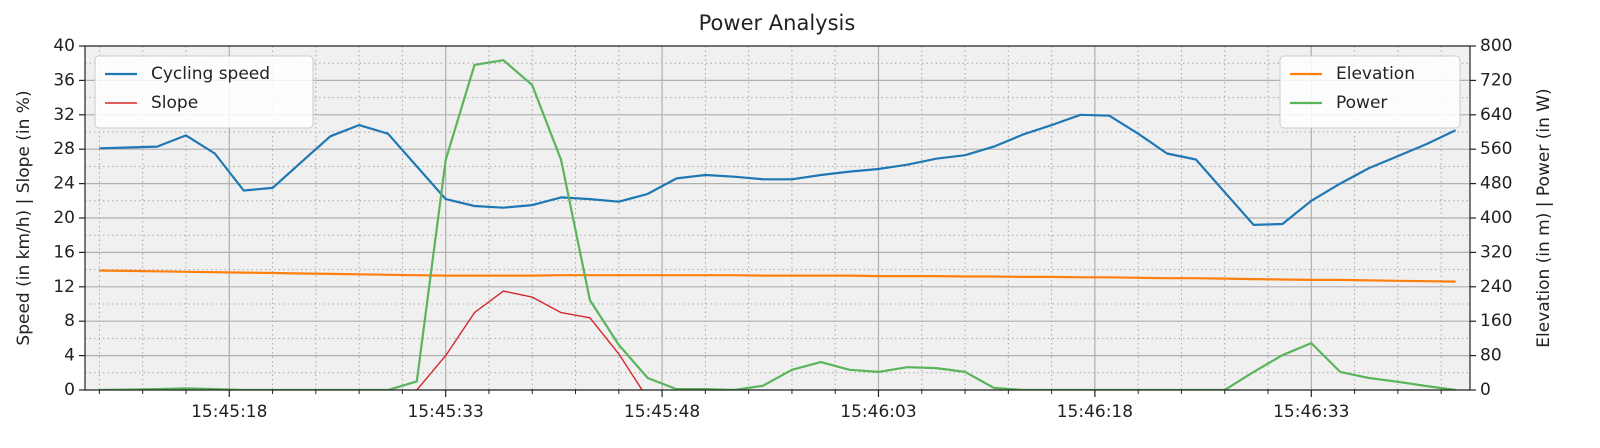  Describe the element at coordinates (1496, 184) in the screenshot. I see `y2-tick-label: 480` at that location.